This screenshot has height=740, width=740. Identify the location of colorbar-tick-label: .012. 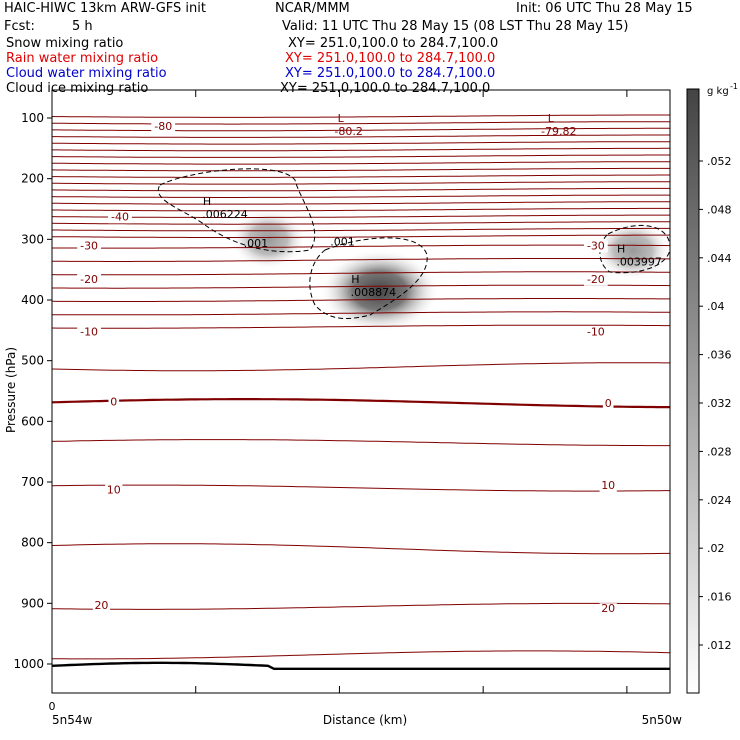
(719, 645).